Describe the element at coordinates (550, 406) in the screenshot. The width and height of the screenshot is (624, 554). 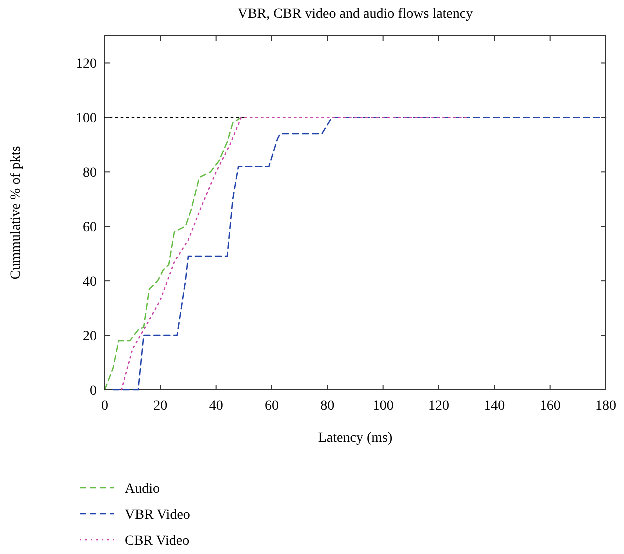
I see `x-tick-label: 160` at that location.